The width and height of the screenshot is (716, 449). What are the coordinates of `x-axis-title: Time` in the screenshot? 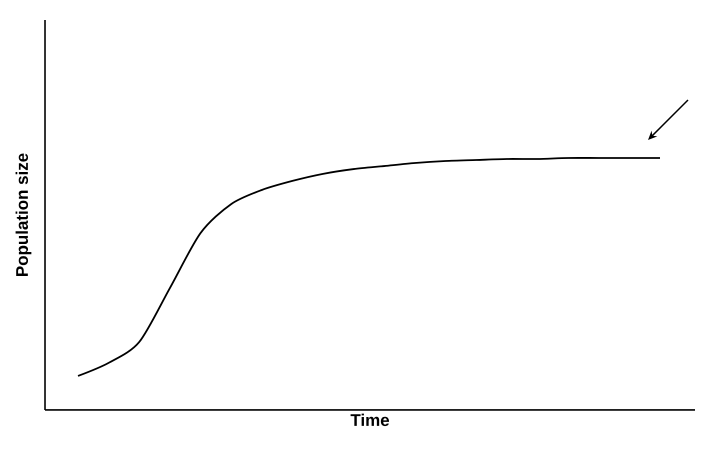 It's located at (370, 420).